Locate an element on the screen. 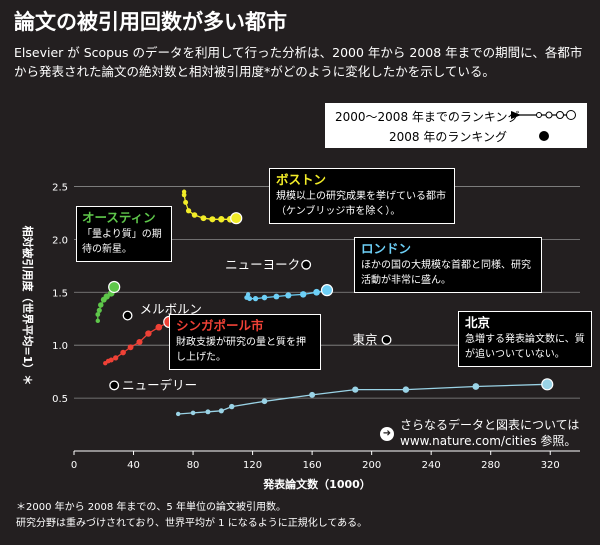 The height and width of the screenshot is (545, 600). more-info-line2: www.nature.com/cities 参照。 is located at coordinates (488, 441).